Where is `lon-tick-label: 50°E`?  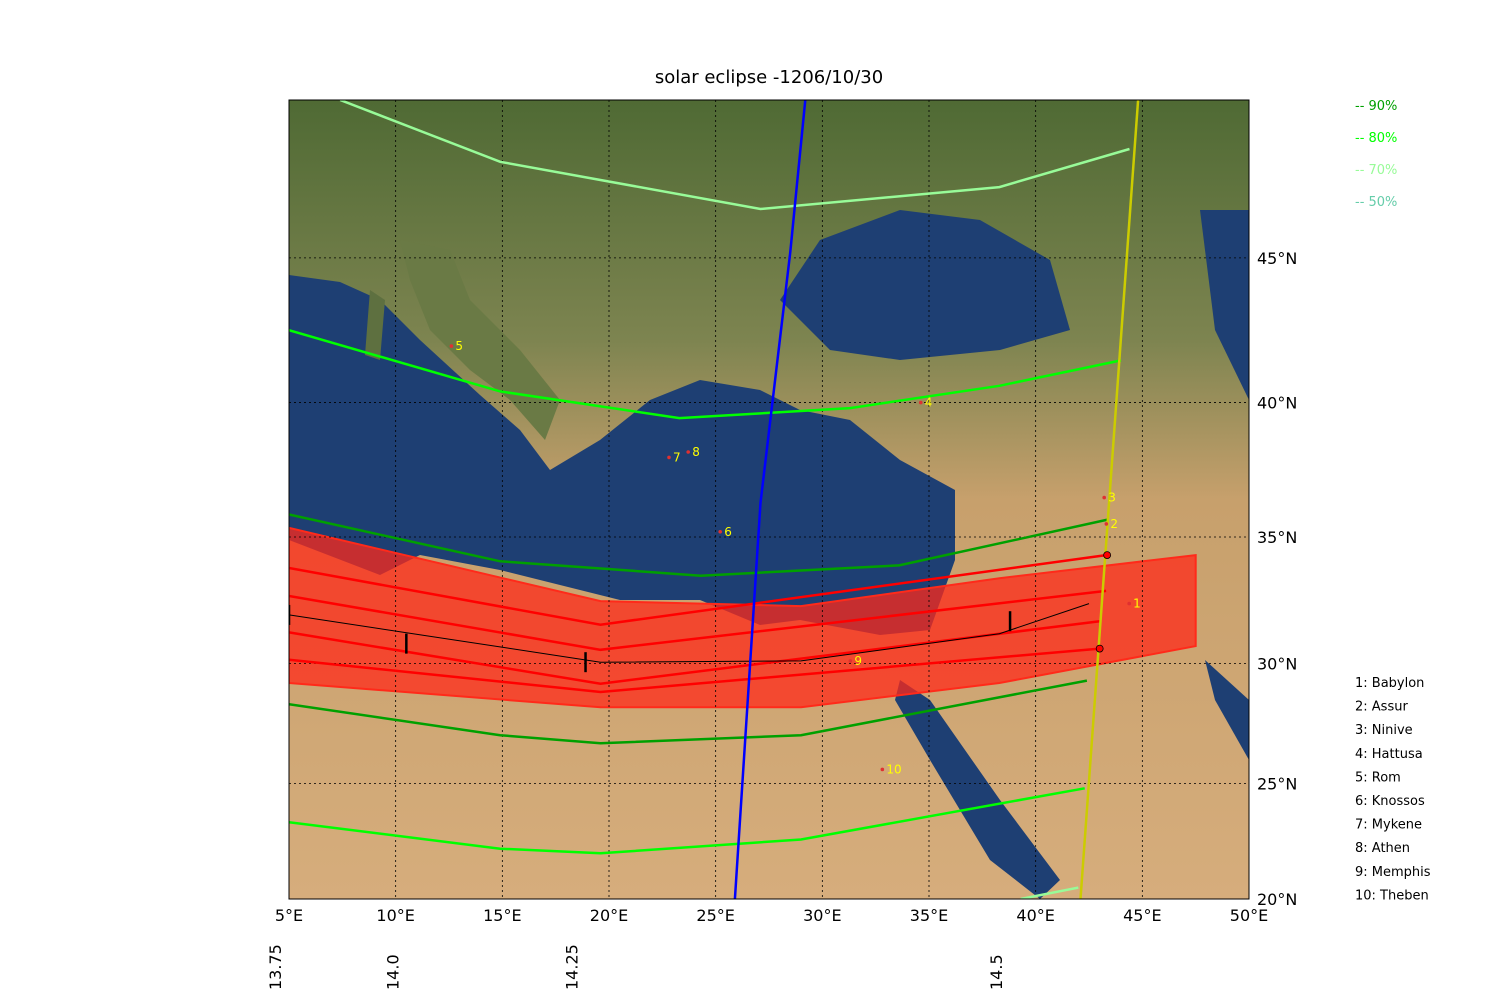
lon-tick-label: 50°E is located at coordinates (1249, 915).